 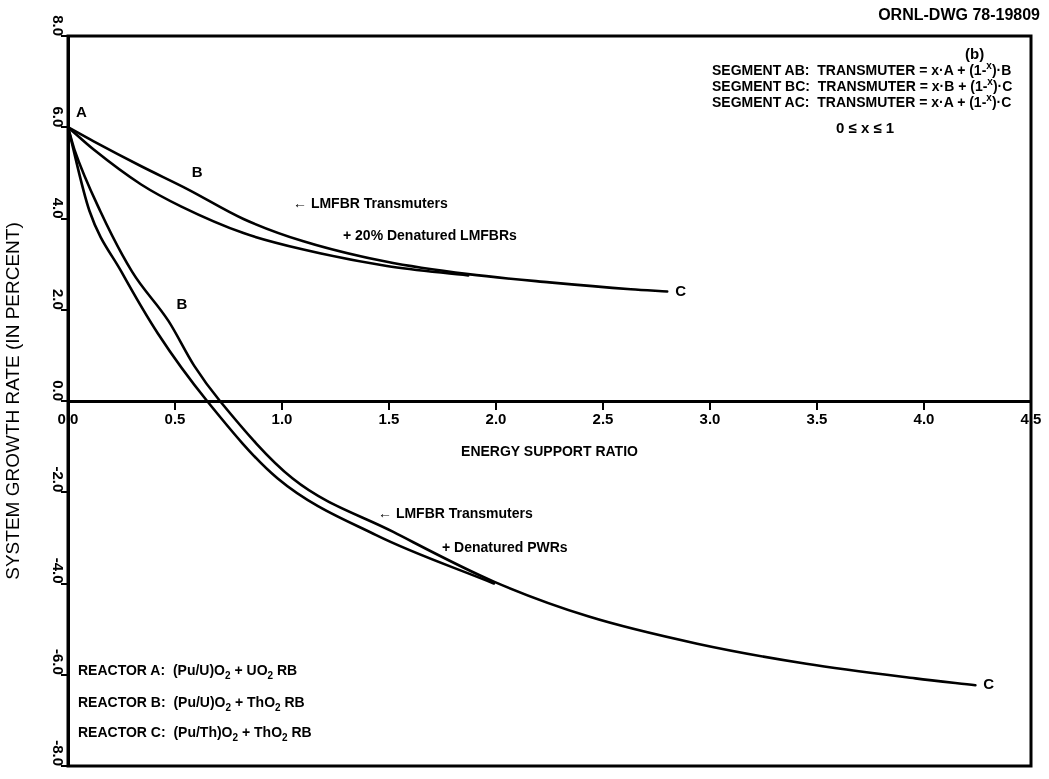 I want to click on y-tick-label: 6.0, so click(x=58, y=117).